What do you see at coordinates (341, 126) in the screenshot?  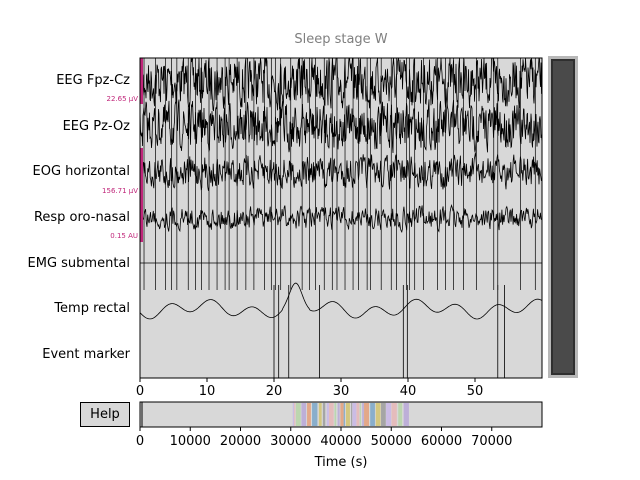 I see `trace-eeg-pz-oz` at bounding box center [341, 126].